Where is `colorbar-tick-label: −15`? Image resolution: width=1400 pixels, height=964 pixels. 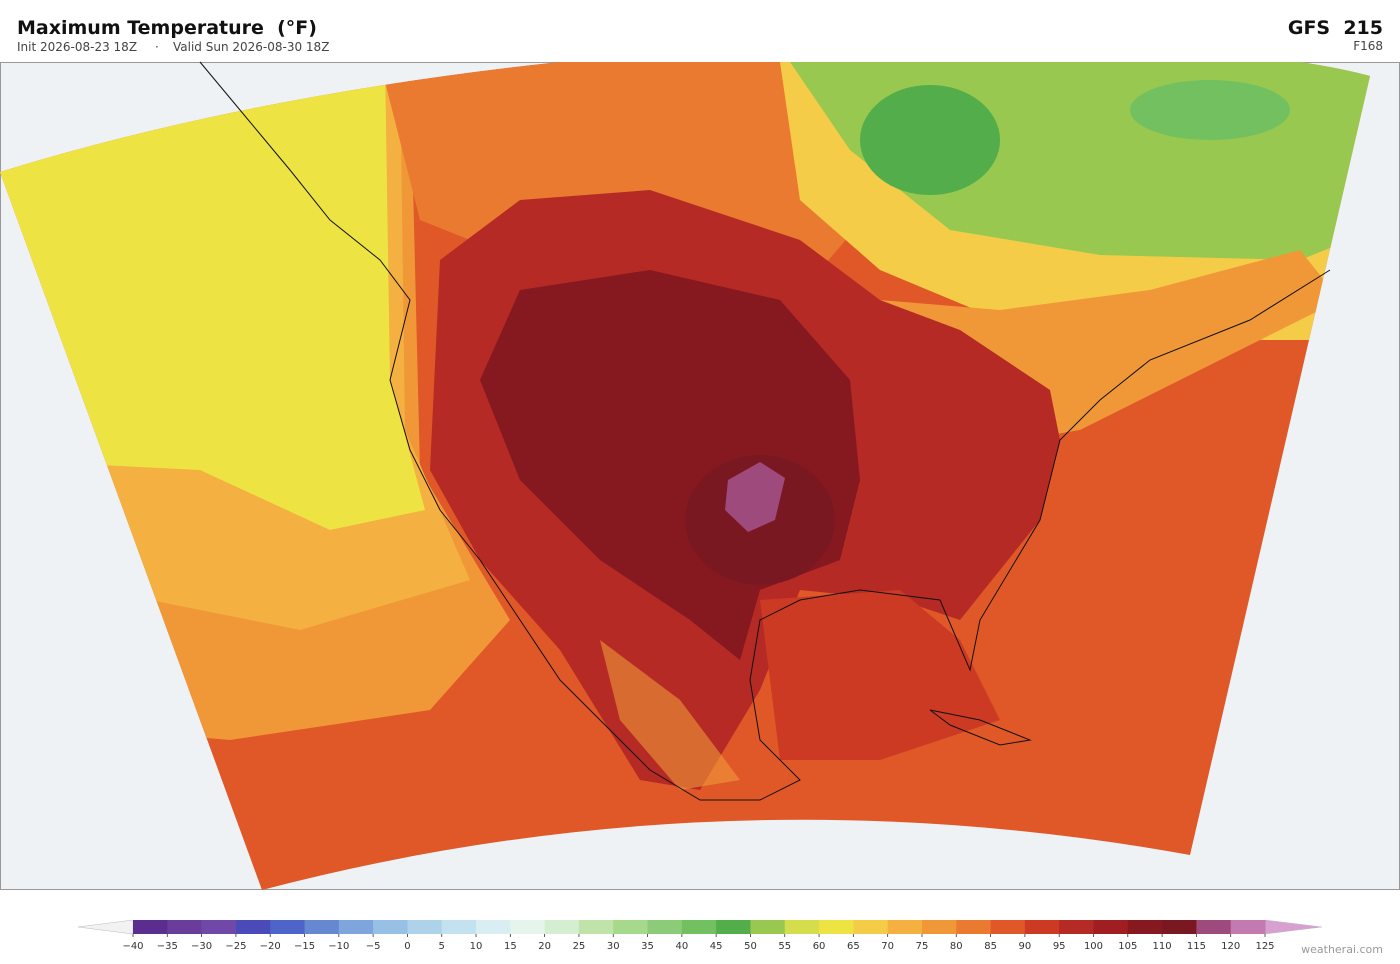 colorbar-tick-label: −15 is located at coordinates (304, 946).